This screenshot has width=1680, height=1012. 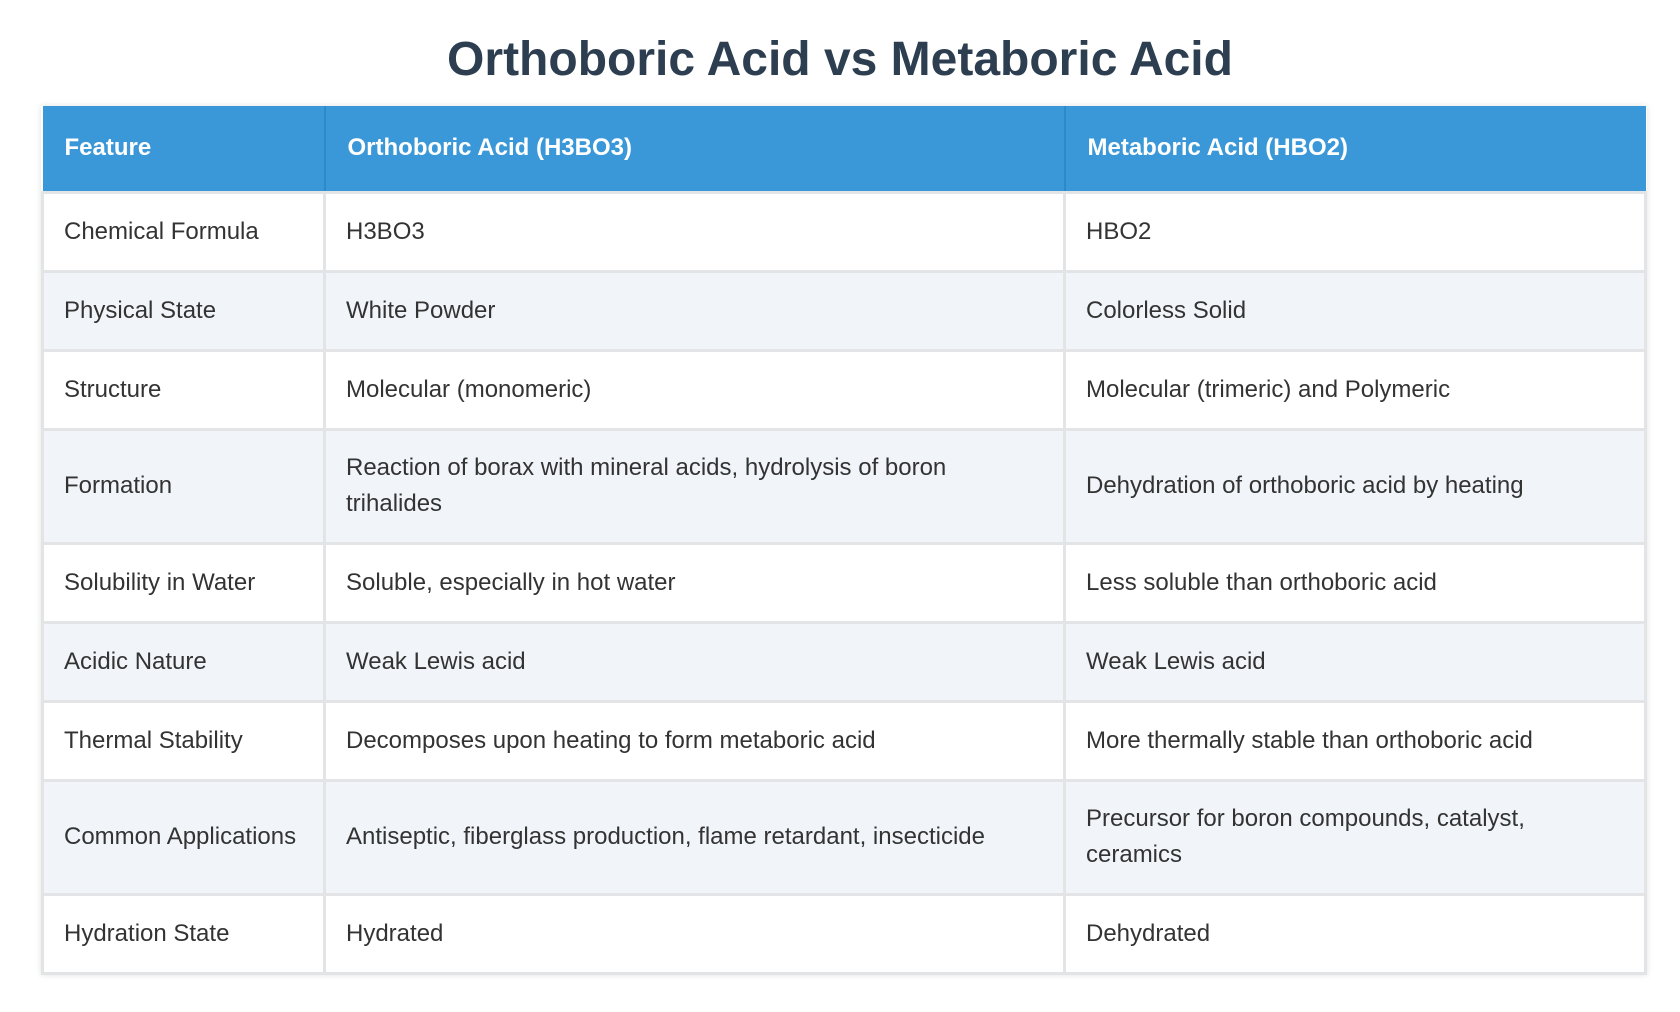 I want to click on feature-cell: Formation, so click(x=183, y=486).